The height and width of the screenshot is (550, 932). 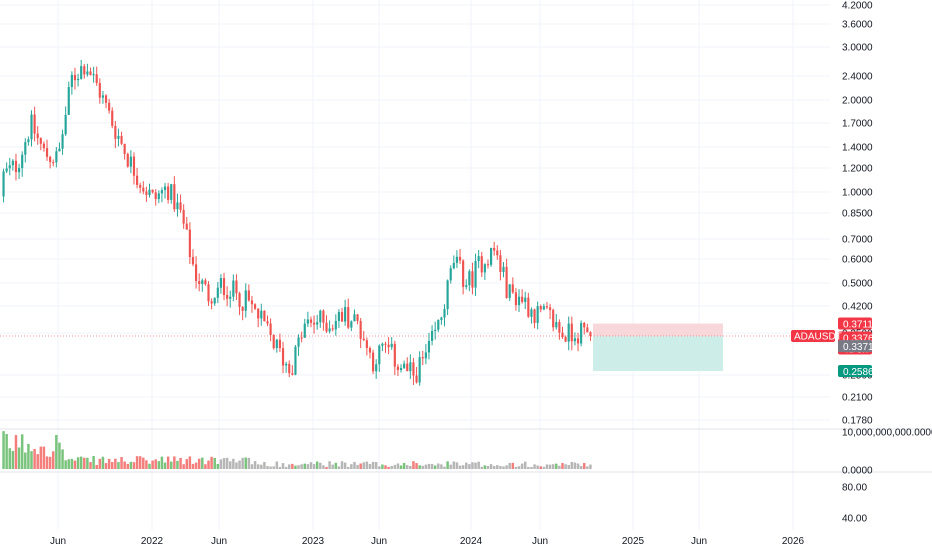 I want to click on price-tick-label: 1.0000, so click(x=857, y=193).